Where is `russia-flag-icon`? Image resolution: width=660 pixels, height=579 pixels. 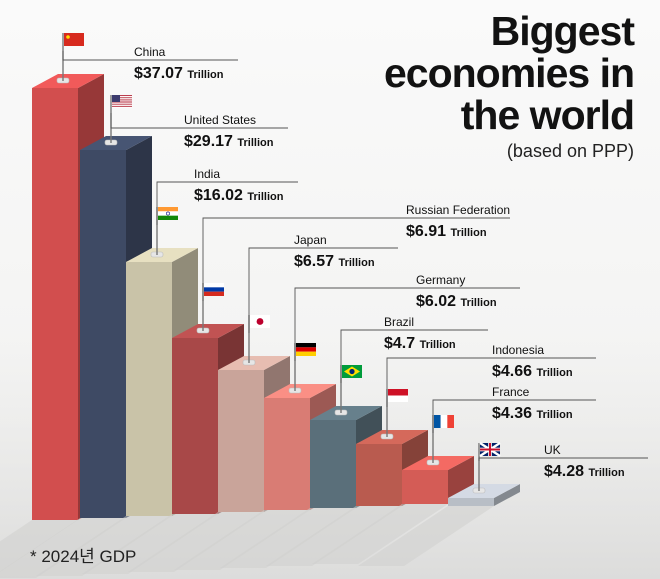
russia-flag-icon is located at coordinates (214, 289).